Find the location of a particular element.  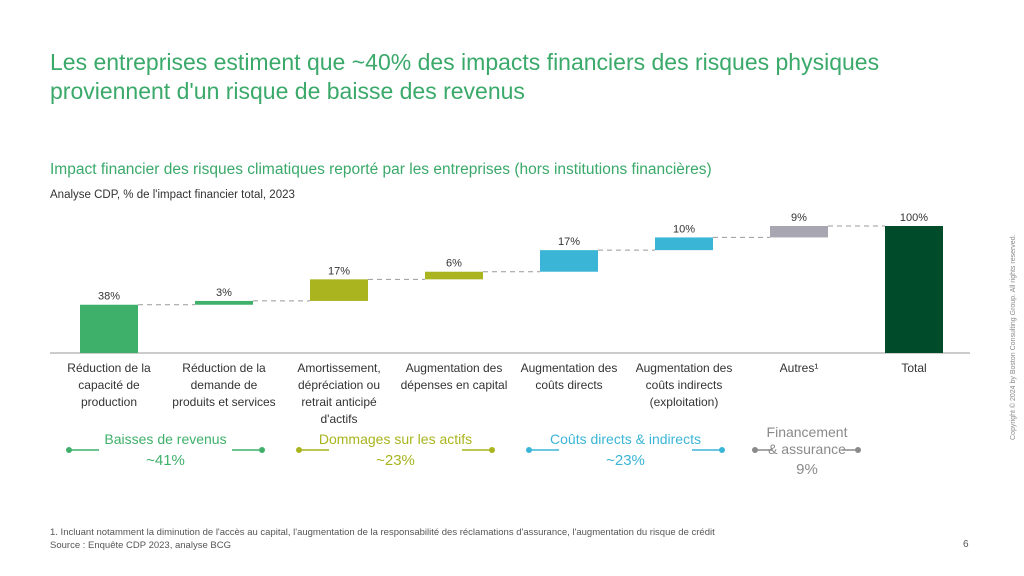

value-label-4: 17% is located at coordinates (569, 242).